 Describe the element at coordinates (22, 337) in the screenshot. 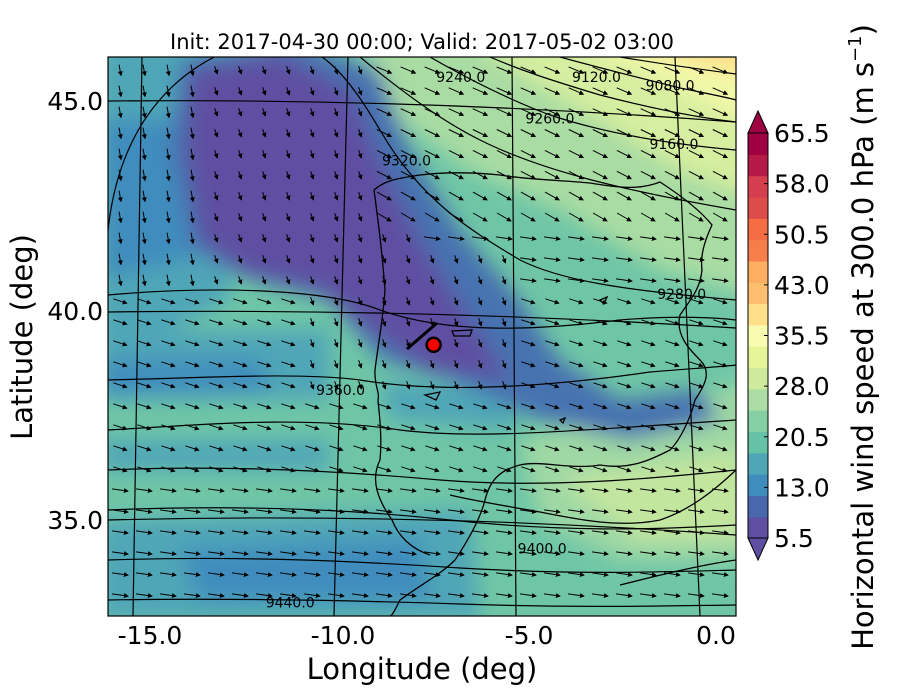

I see `y-axis-label: Latitude (deg)` at that location.